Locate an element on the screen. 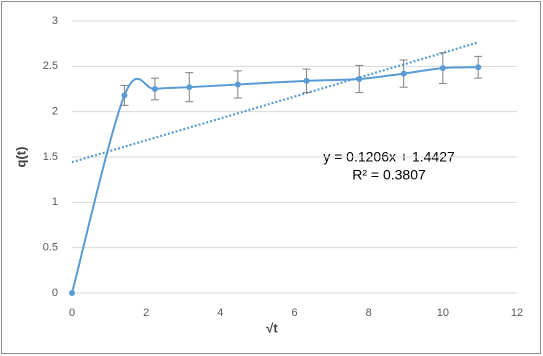 The image size is (543, 356). x-tick-label: 2 is located at coordinates (146, 313).